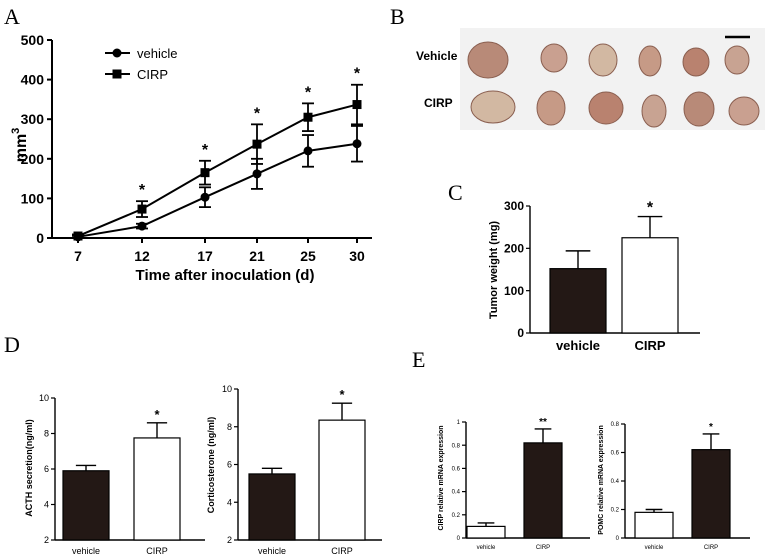  What do you see at coordinates (217, 190) in the screenshot?
I see `series-line-vehicle` at bounding box center [217, 190].